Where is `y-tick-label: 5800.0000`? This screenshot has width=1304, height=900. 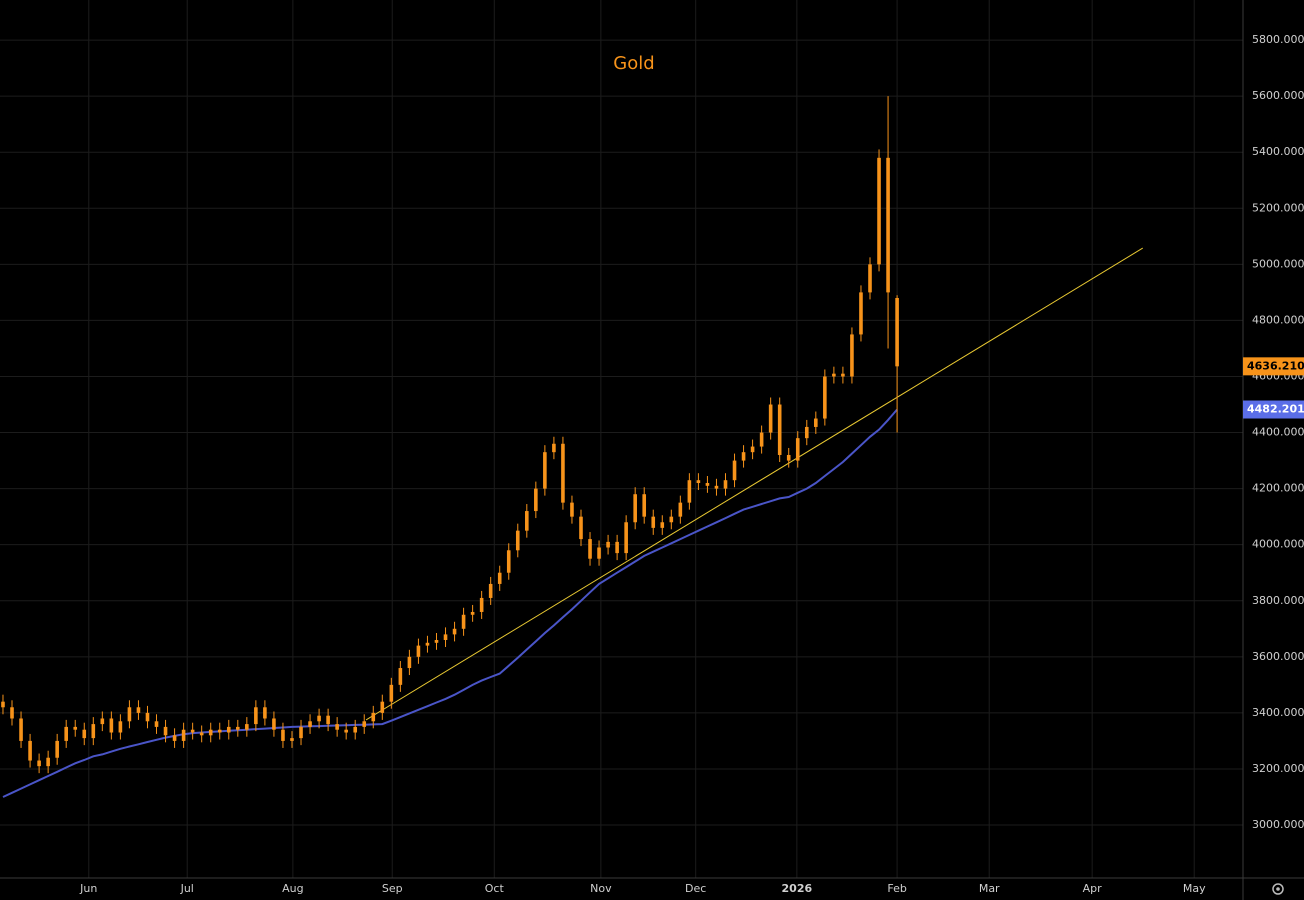
y-tick-label: 5800.0000 is located at coordinates (1278, 39).